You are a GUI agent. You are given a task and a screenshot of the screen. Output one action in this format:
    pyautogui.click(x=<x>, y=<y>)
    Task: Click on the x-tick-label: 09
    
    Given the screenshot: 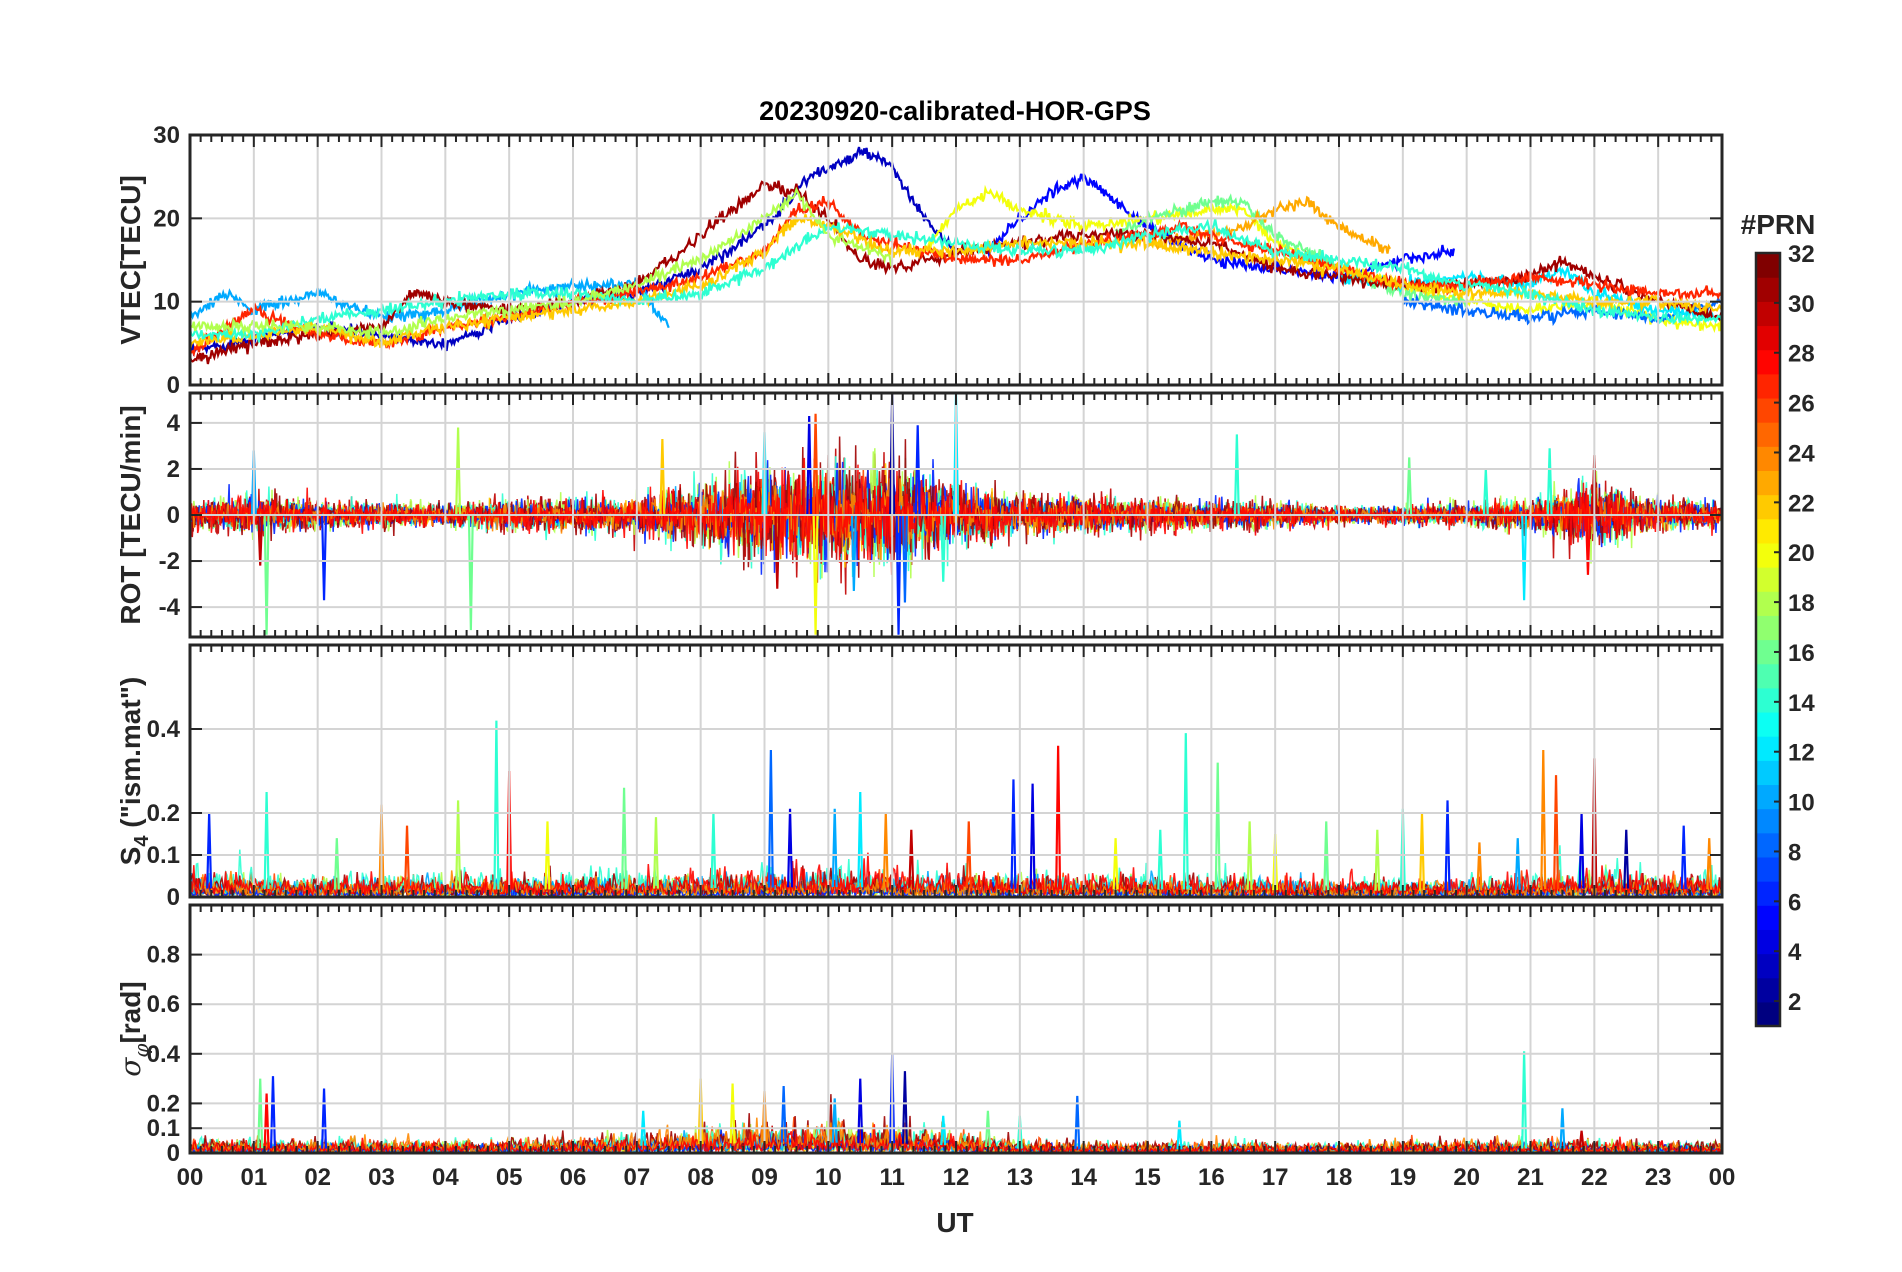 What is the action you would take?
    pyautogui.click(x=764, y=1177)
    